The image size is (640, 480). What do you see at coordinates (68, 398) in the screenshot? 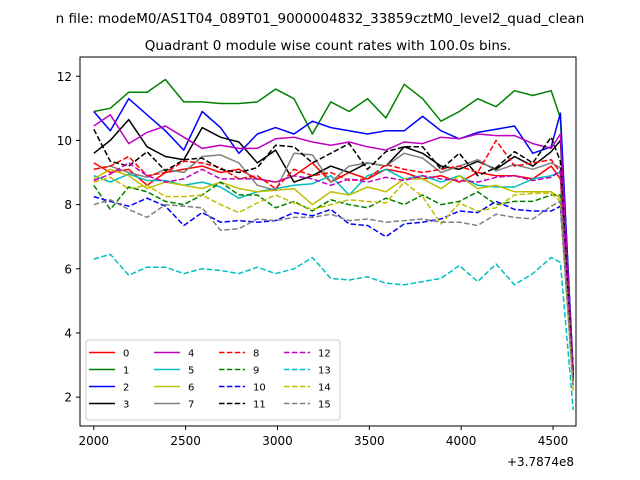
I see `y-tick-label: 2` at bounding box center [68, 398].